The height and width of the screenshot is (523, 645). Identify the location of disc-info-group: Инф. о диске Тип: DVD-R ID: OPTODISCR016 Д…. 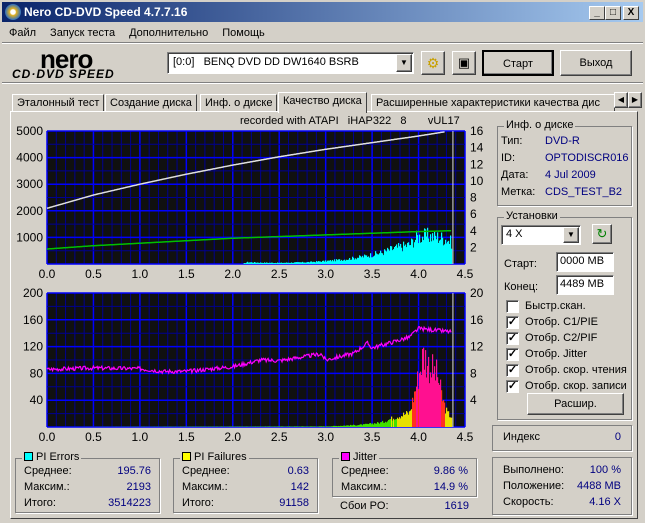
(564, 162).